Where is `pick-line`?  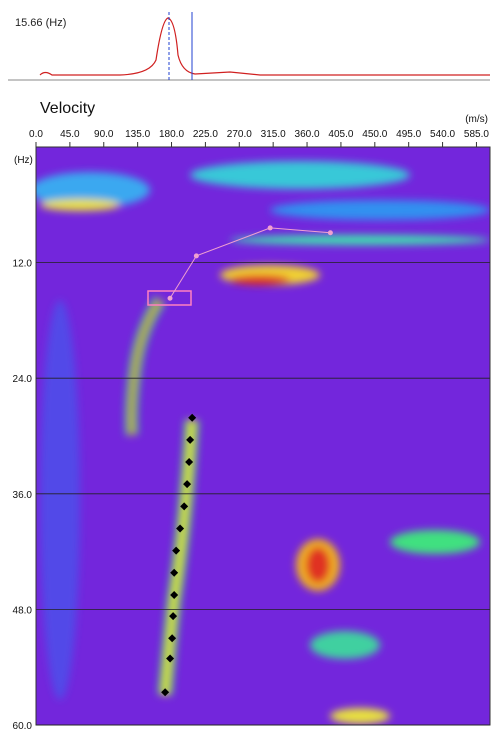 pick-line is located at coordinates (250, 263).